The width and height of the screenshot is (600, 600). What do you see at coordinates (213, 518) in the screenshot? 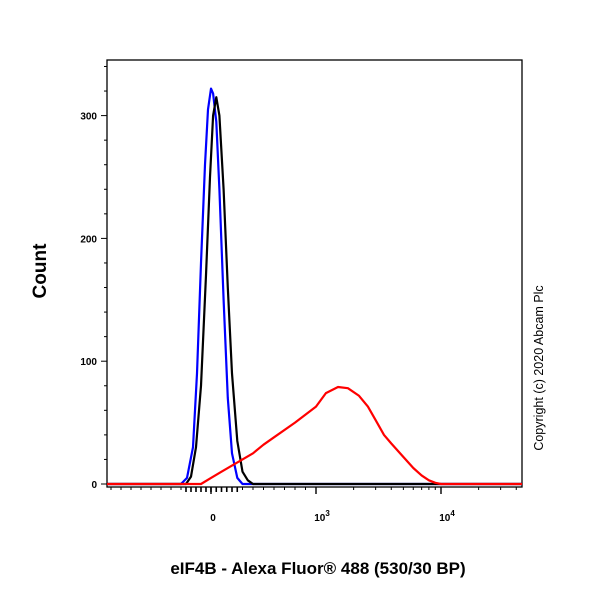
I see `x-tick-label: 0` at bounding box center [213, 518].